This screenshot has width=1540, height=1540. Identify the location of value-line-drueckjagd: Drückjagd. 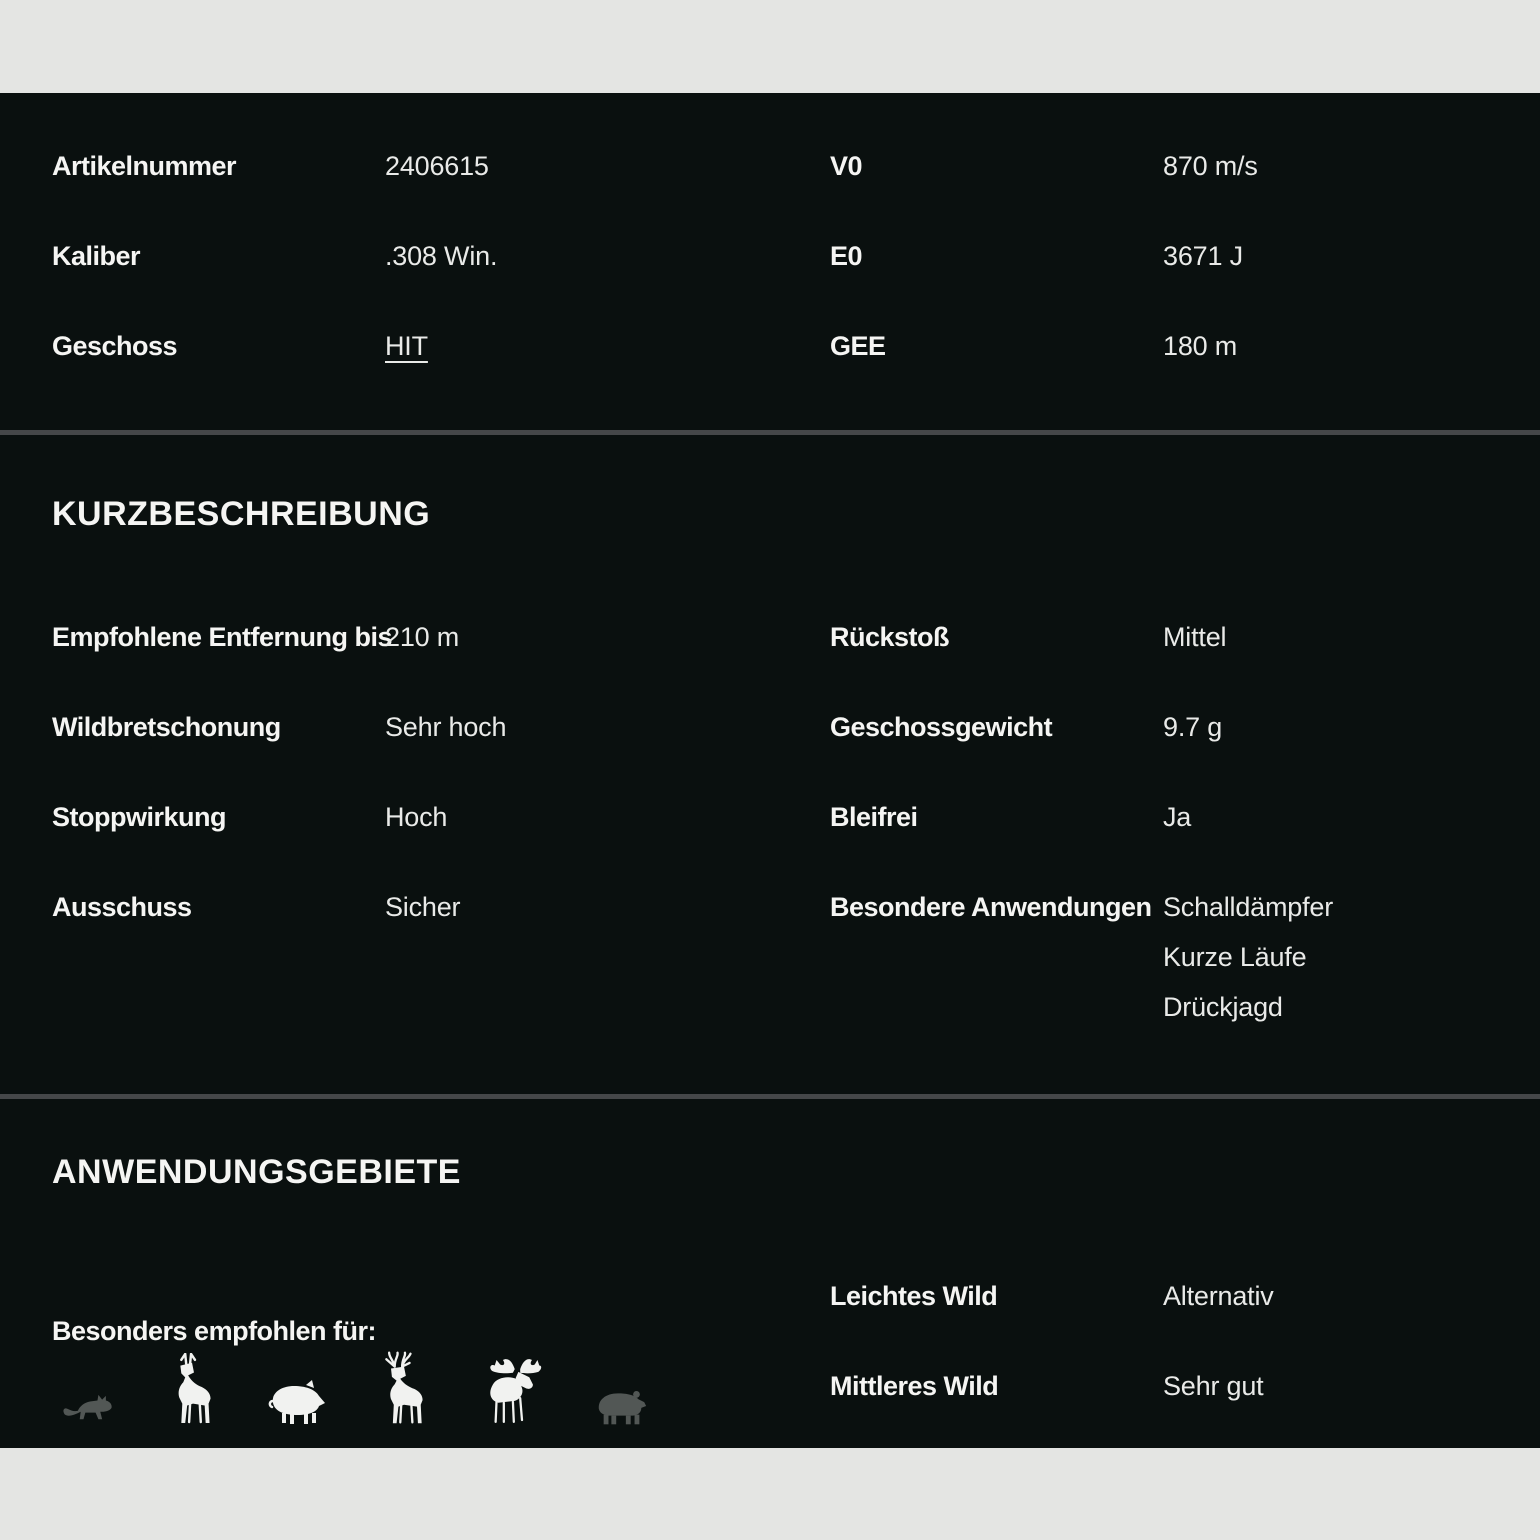
(1223, 1007).